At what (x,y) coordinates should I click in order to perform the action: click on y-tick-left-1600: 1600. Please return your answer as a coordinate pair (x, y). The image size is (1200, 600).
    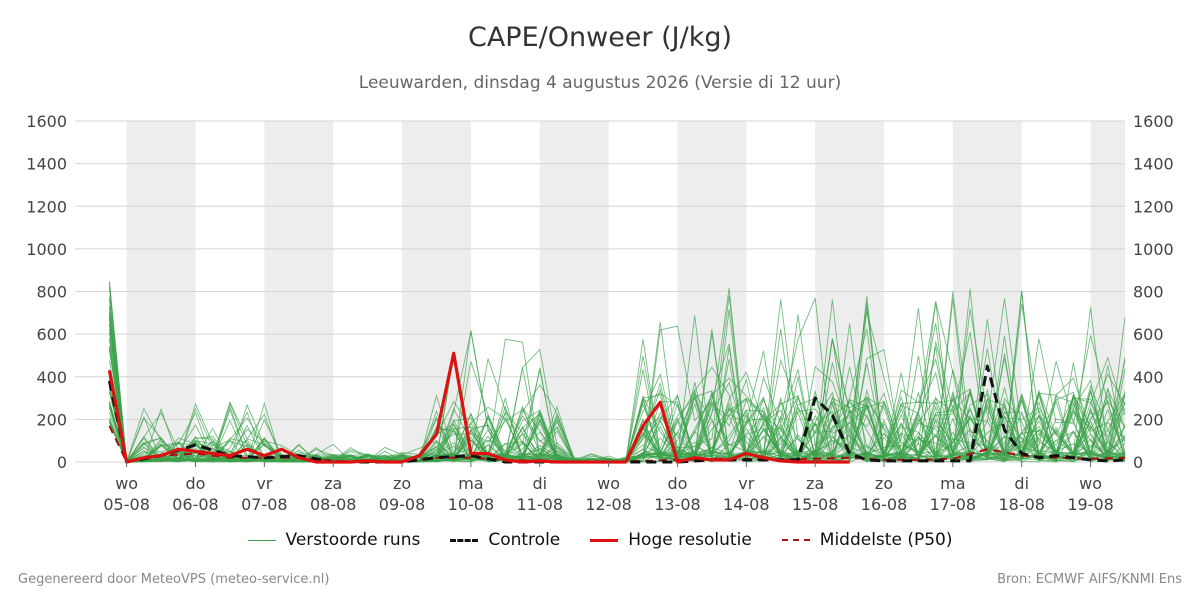
    Looking at the image, I should click on (46, 121).